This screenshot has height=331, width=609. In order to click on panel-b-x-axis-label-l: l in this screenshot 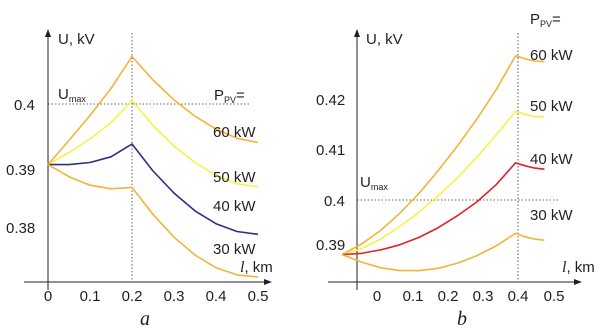, I will do `click(564, 267)`.